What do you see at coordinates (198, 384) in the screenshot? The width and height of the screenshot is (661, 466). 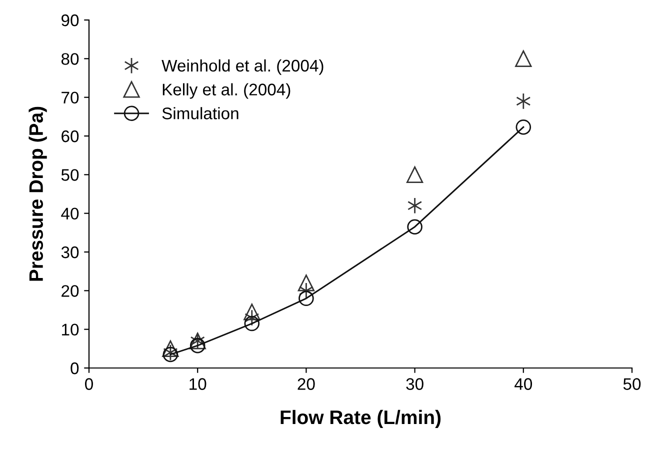 I see `x-tick-label: 10` at bounding box center [198, 384].